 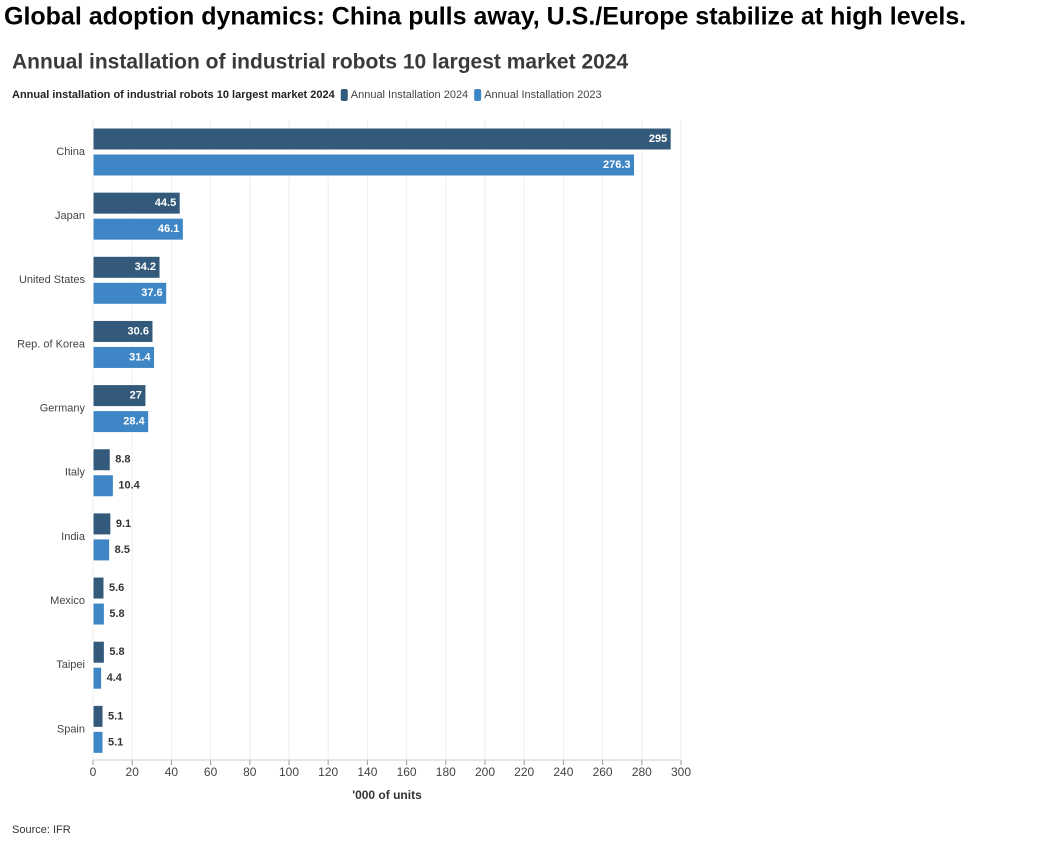 I want to click on legend-label: Annual Installation 2023, so click(x=542, y=95).